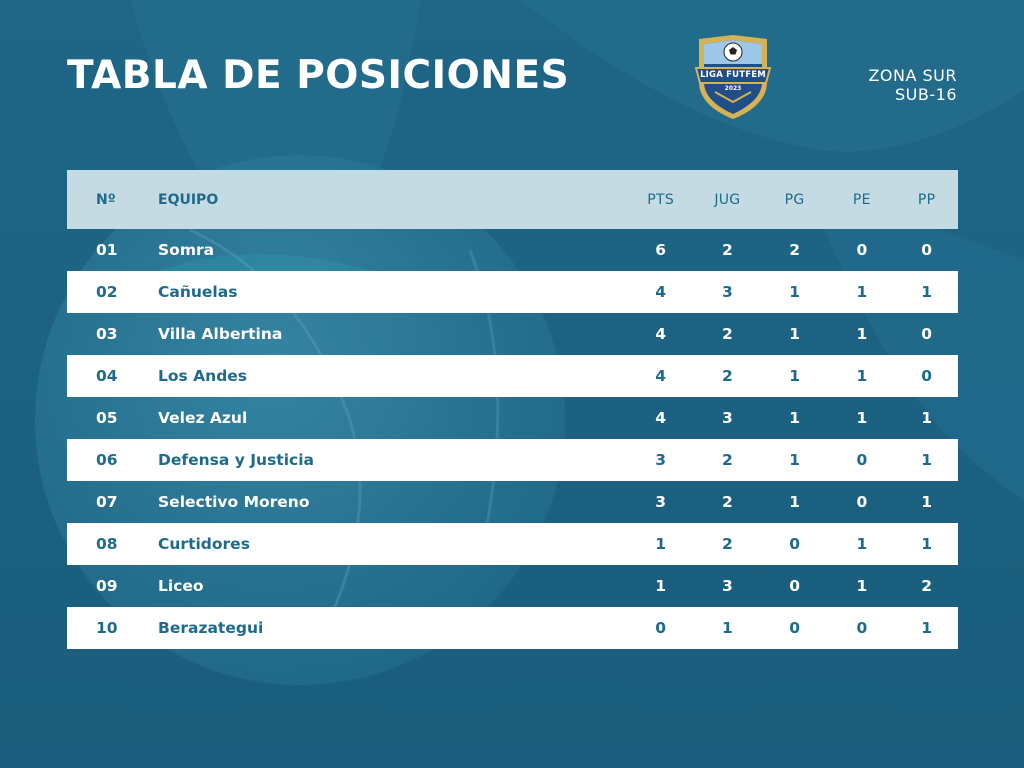  What do you see at coordinates (661, 250) in the screenshot?
I see `row-pts: 6` at bounding box center [661, 250].